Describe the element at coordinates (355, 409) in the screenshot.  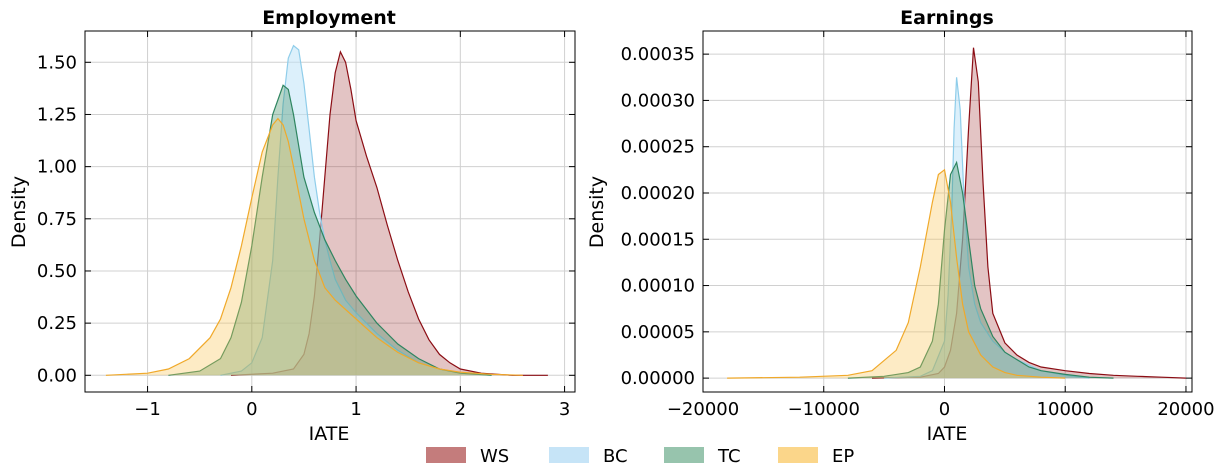
I see `x-tick-label: 1` at that location.